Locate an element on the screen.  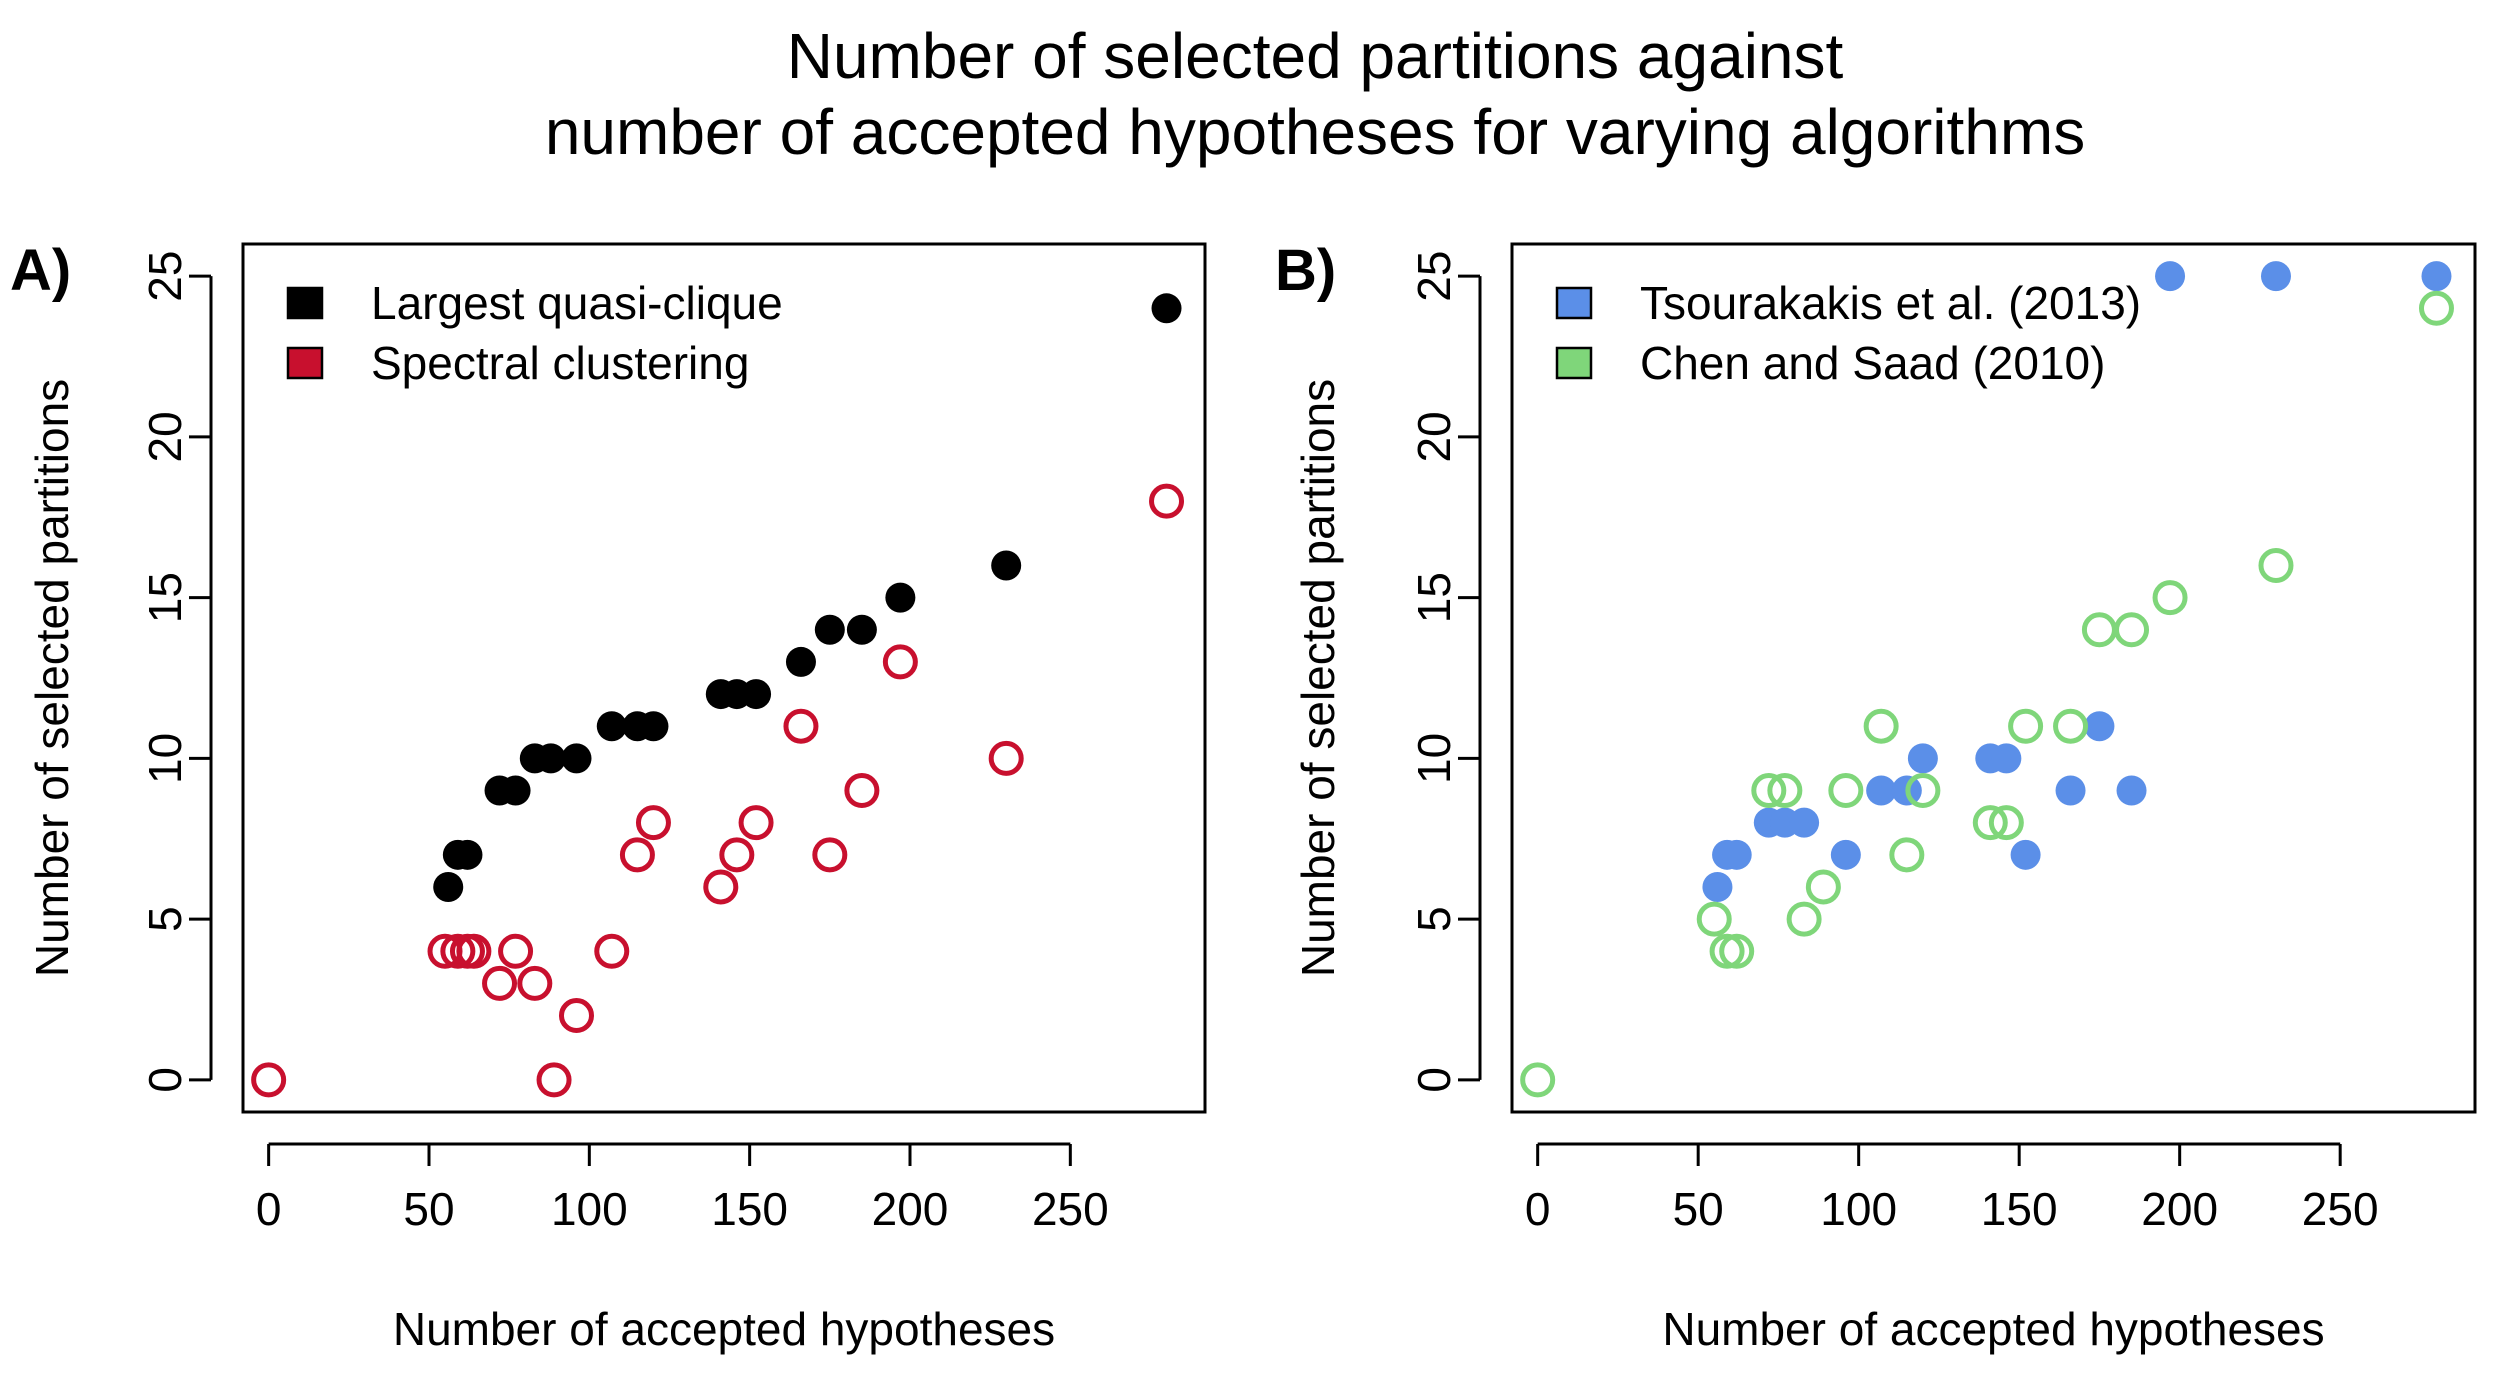
x-tick-label: 250 is located at coordinates (2340, 1209).